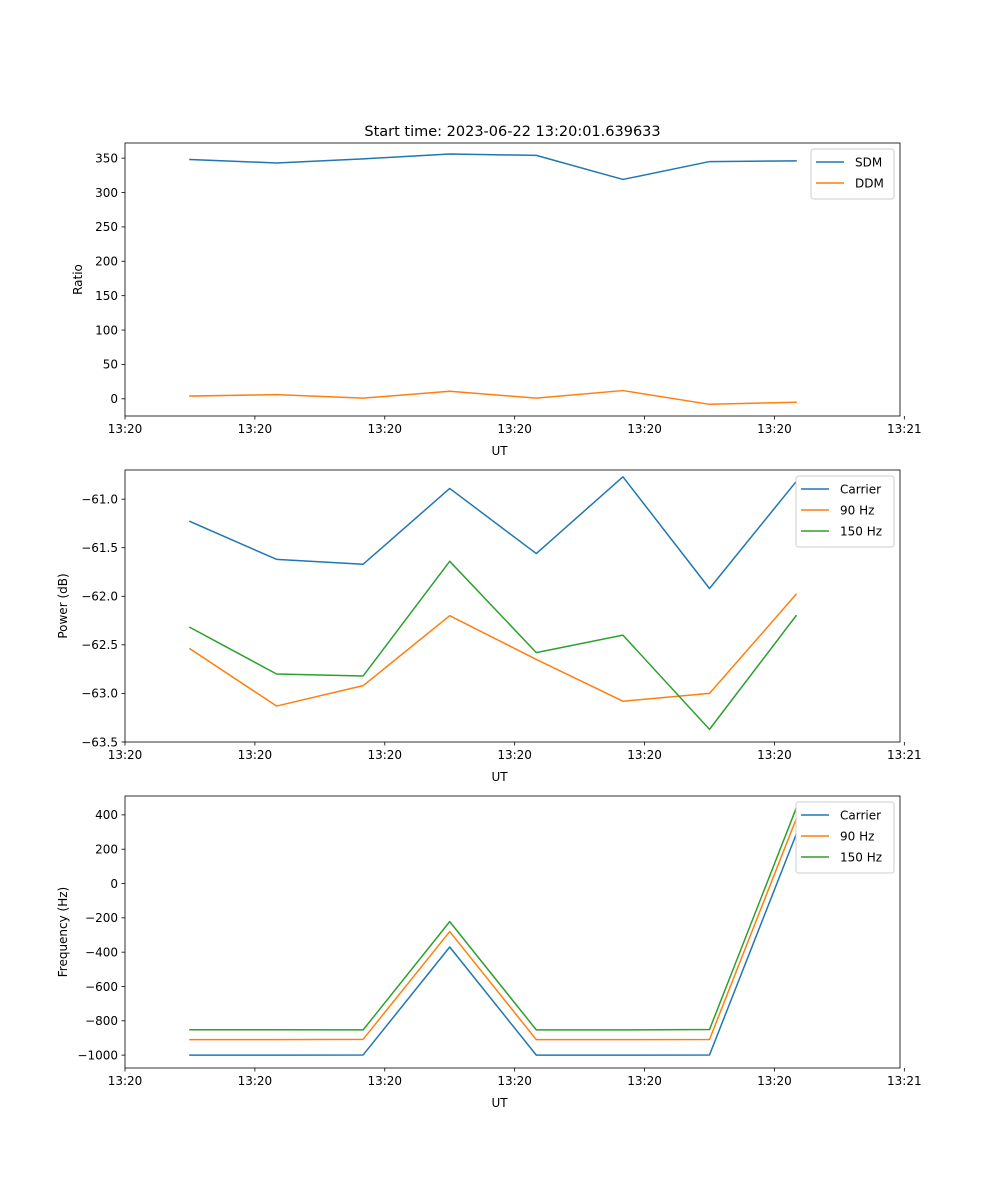 This screenshot has width=1000, height=1200. Describe the element at coordinates (99, 742) in the screenshot. I see `y-tick-label: −63.5` at that location.